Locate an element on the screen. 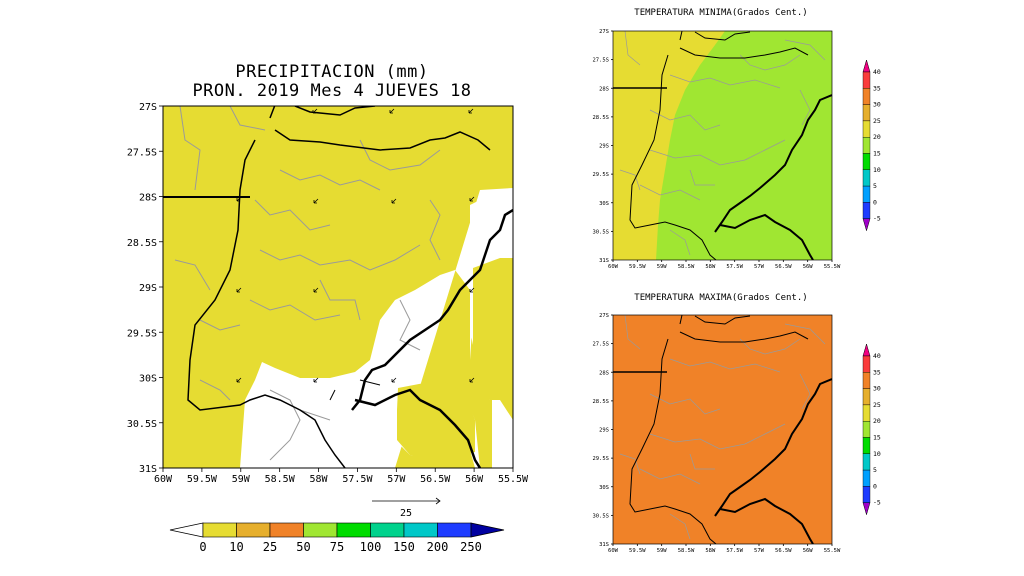 This screenshot has height=576, width=1024. tmax-colorbar-label: 40 is located at coordinates (877, 356).